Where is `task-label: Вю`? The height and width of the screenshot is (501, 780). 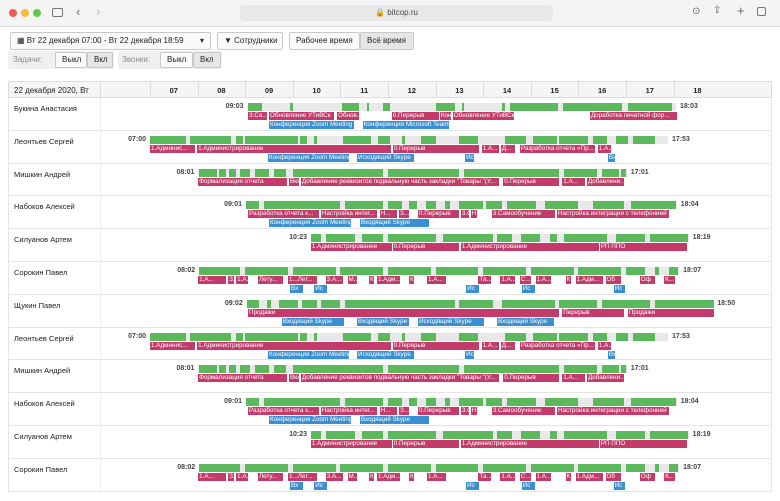
task-label: Вю is located at coordinates (294, 181).